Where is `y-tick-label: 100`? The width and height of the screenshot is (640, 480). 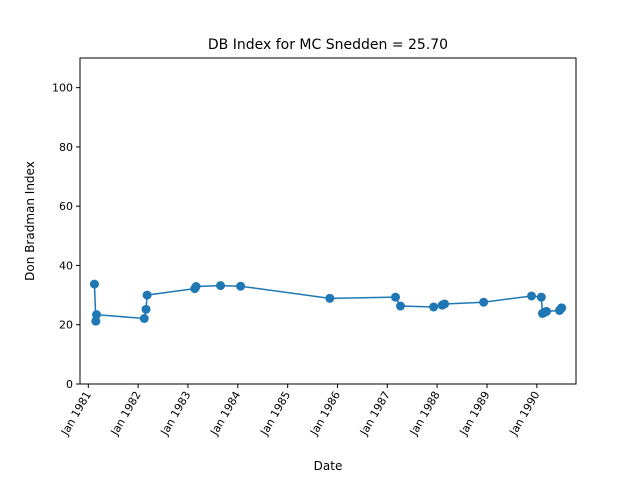
y-tick-label: 100 is located at coordinates (62, 88).